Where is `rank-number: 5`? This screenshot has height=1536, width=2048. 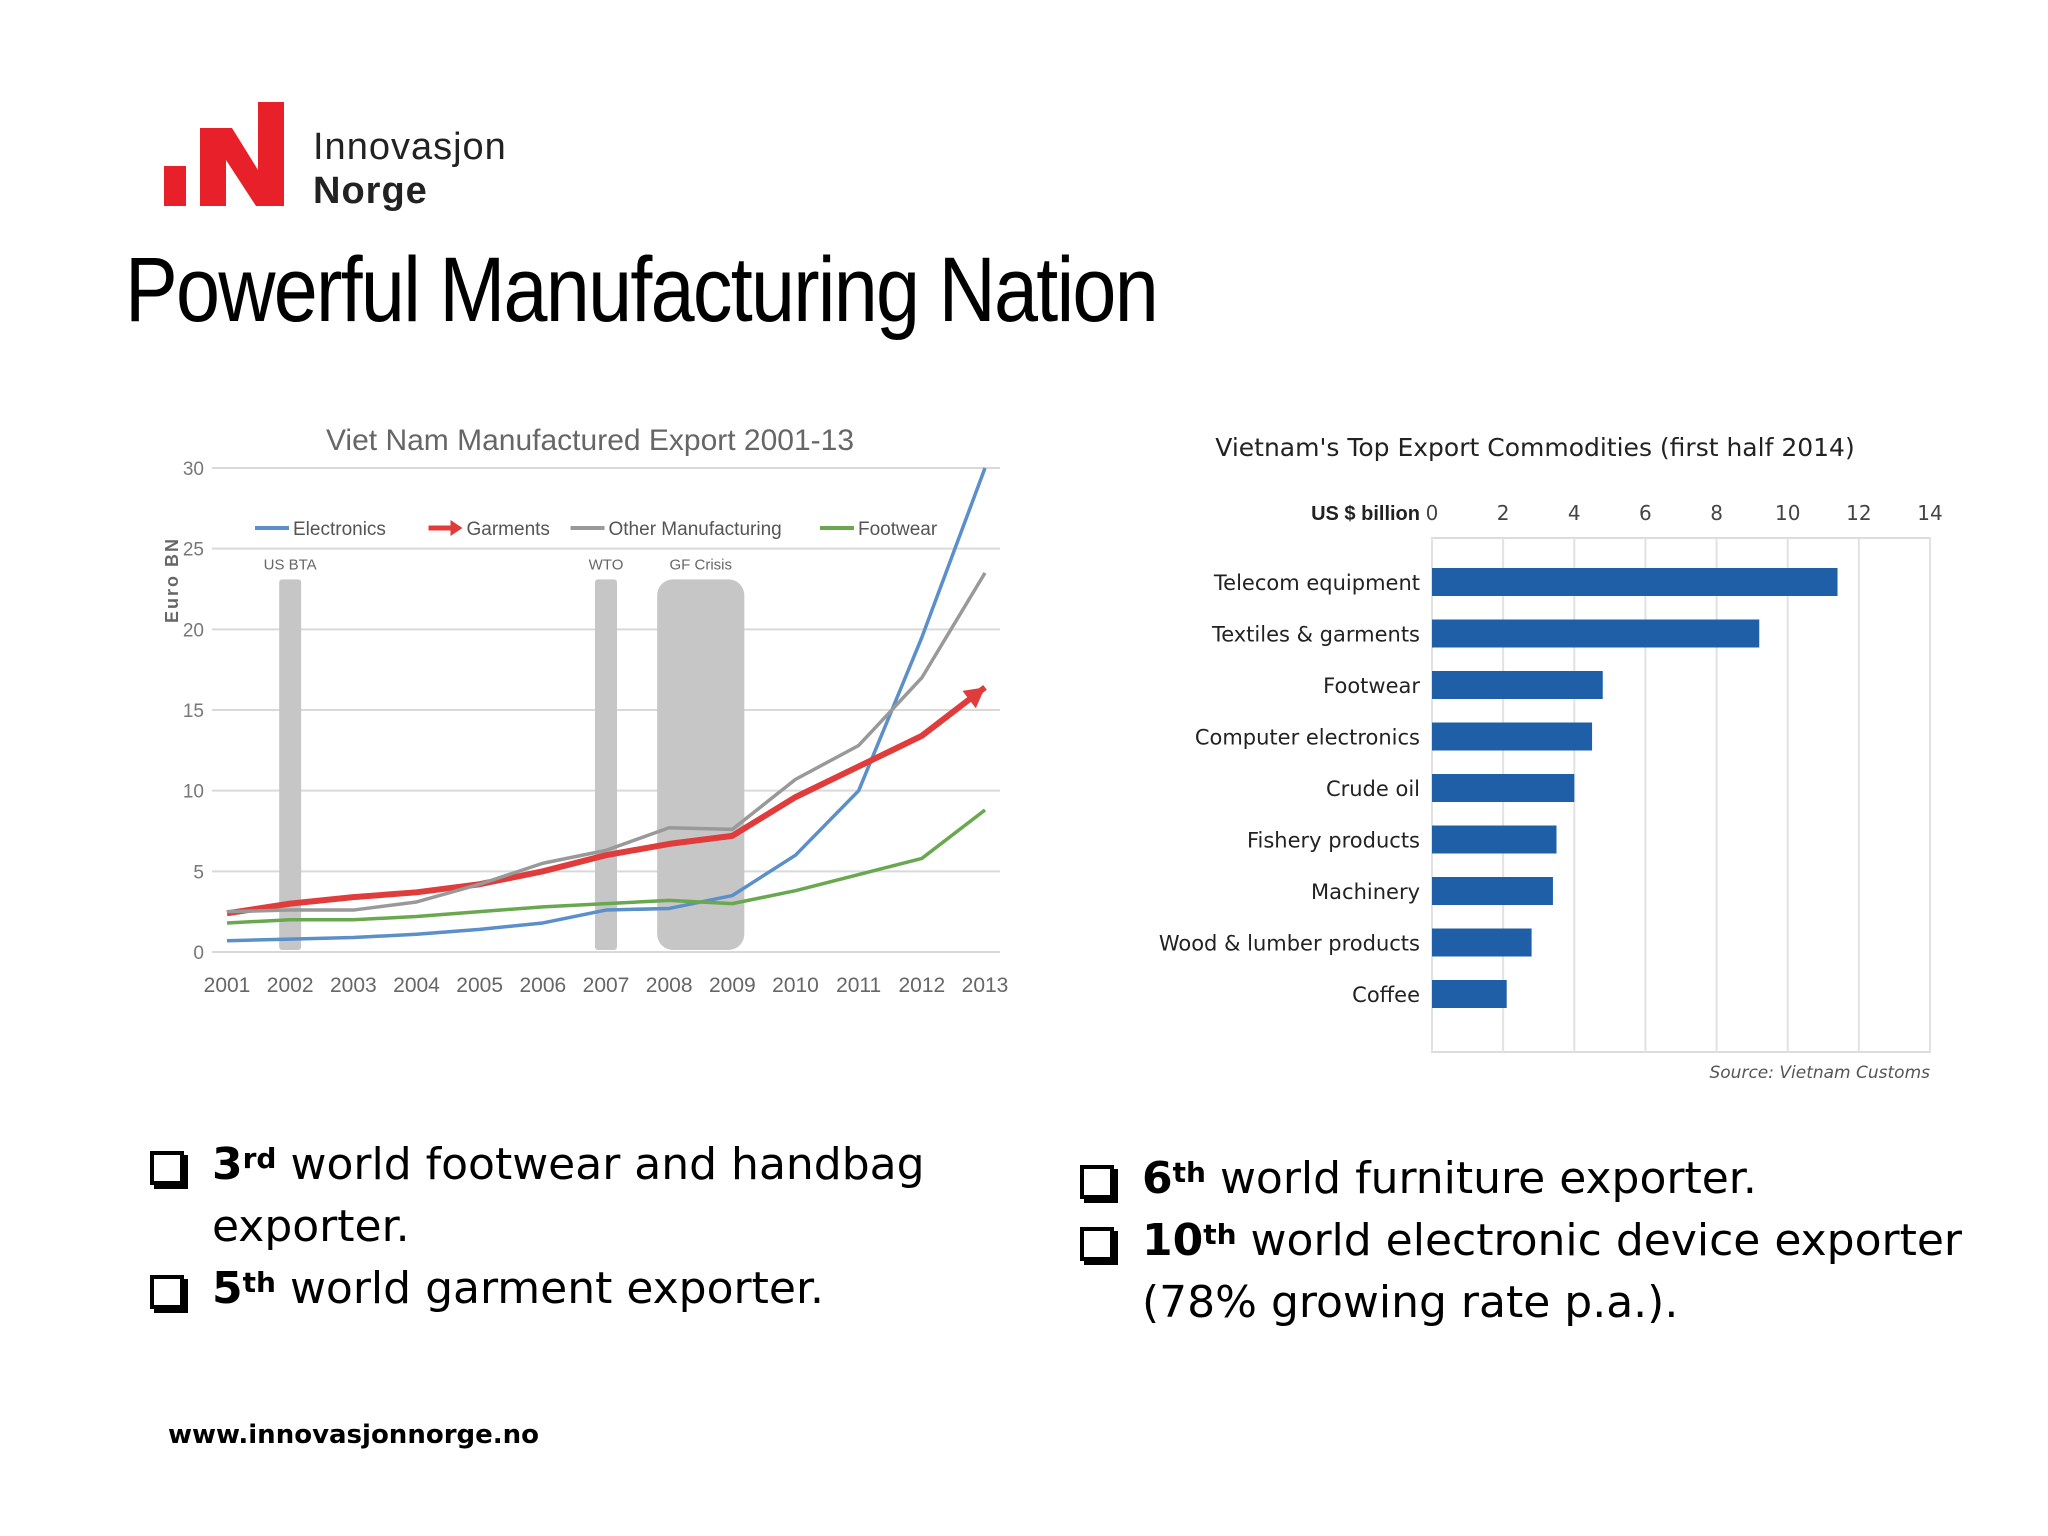 rank-number: 5 is located at coordinates (227, 1288).